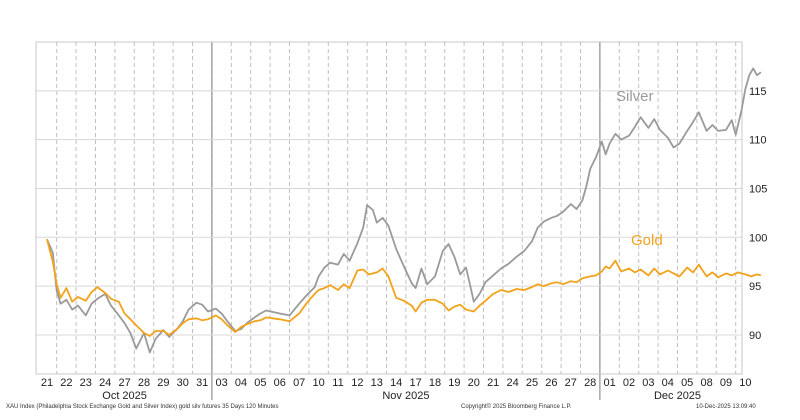  What do you see at coordinates (202, 383) in the screenshot?
I see `x-tick-label: 31` at bounding box center [202, 383].